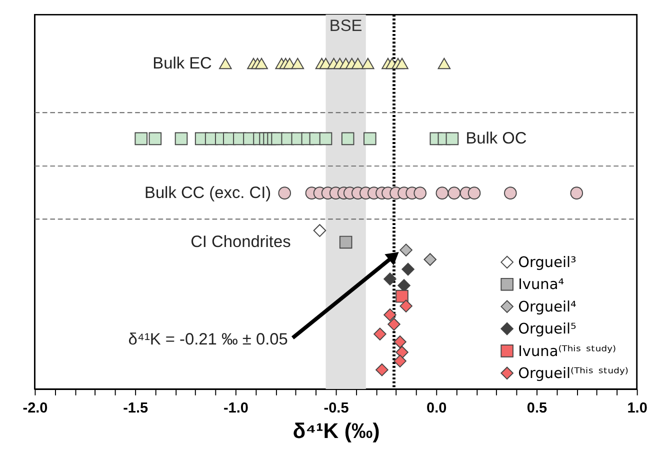 The width and height of the screenshot is (660, 461). What do you see at coordinates (547, 262) in the screenshot?
I see `legend-label: Orgueil³` at bounding box center [547, 262].